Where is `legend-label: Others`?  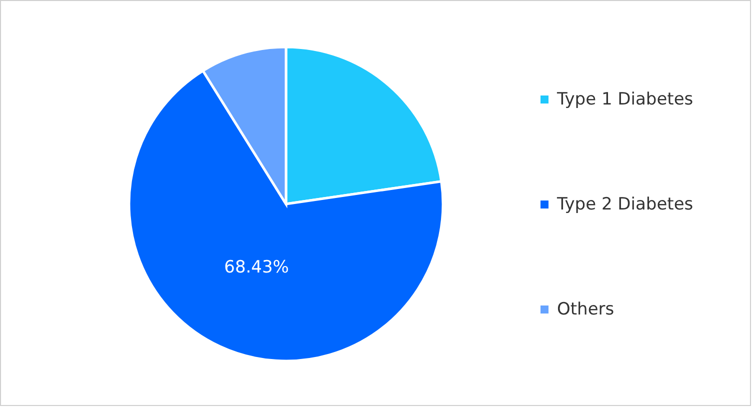
legend-label: Others is located at coordinates (585, 310).